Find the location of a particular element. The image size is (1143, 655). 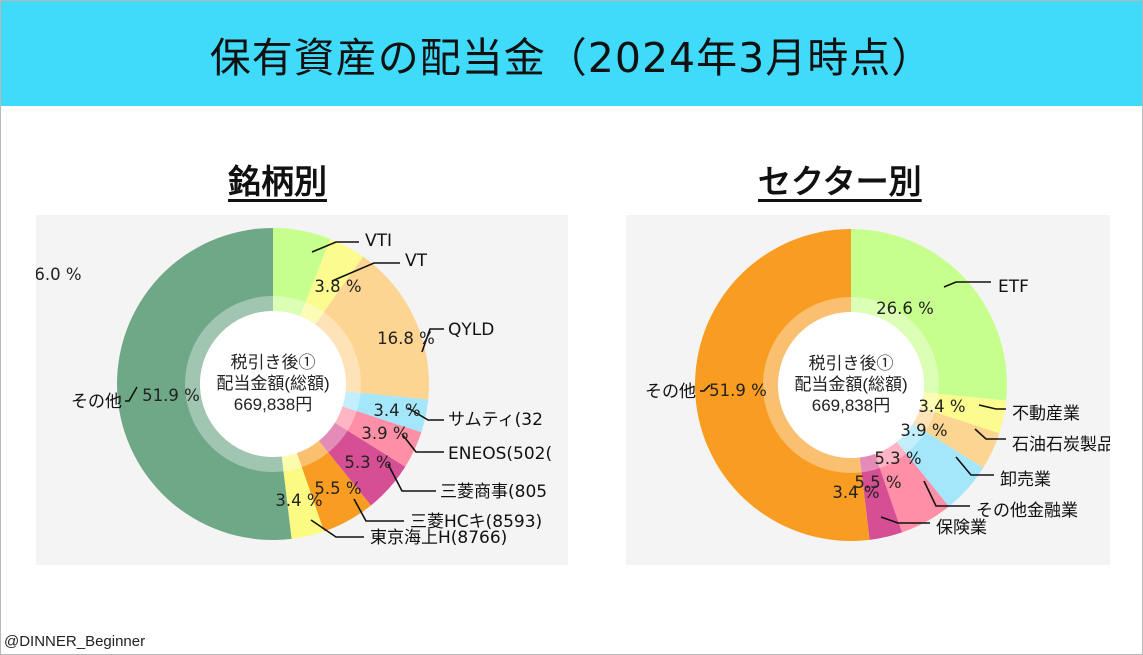

slice-category-label: サムティ(32 is located at coordinates (495, 420).